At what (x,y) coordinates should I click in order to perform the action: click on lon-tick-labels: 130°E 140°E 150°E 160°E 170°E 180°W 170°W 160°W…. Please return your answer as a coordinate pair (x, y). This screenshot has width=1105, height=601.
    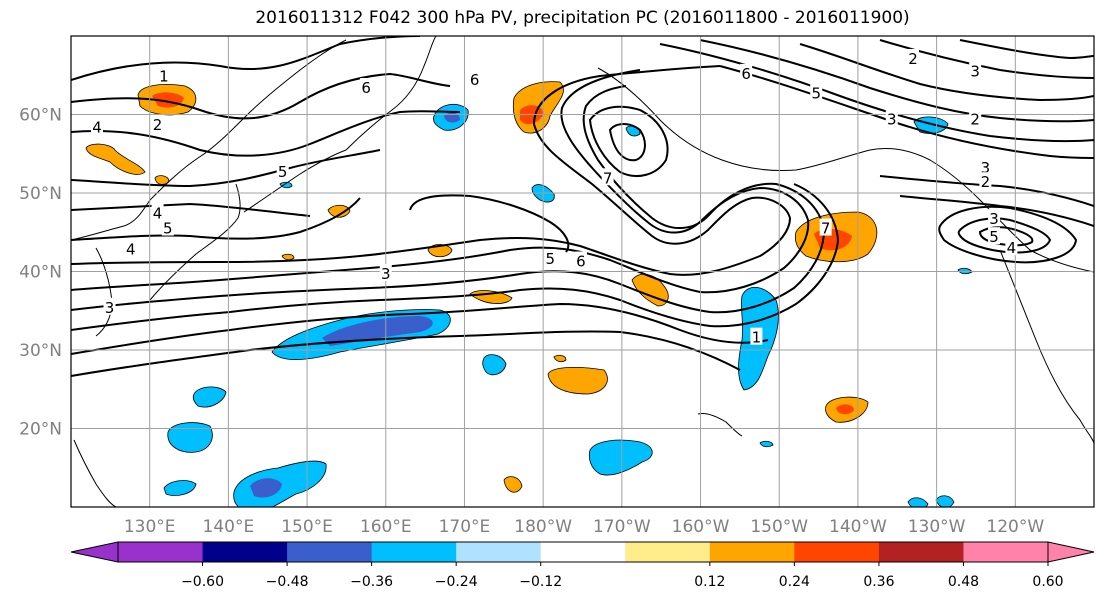
    Looking at the image, I should click on (584, 527).